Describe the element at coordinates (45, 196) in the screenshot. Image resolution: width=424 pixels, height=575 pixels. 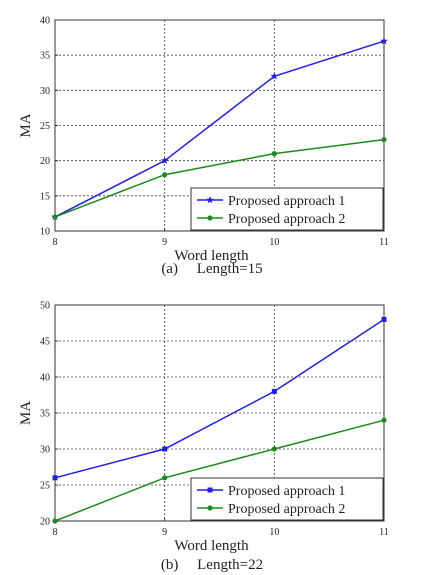
I see `y-tick-label: 15` at that location.